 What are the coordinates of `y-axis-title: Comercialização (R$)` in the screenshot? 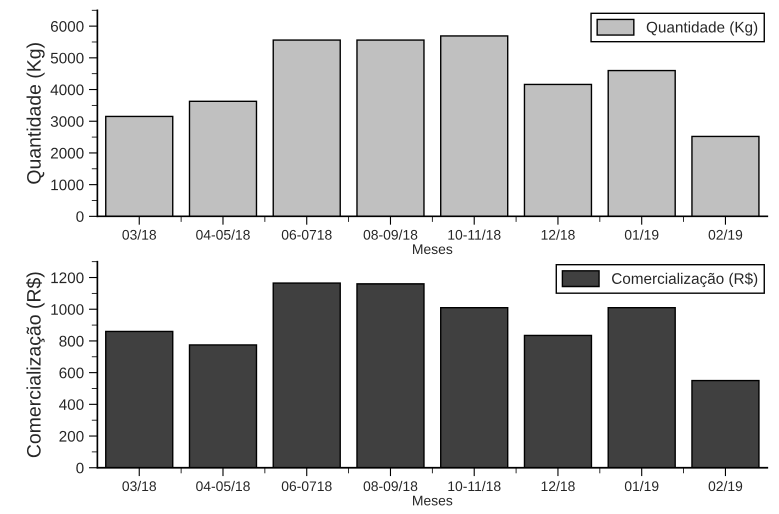 It's located at (35, 365).